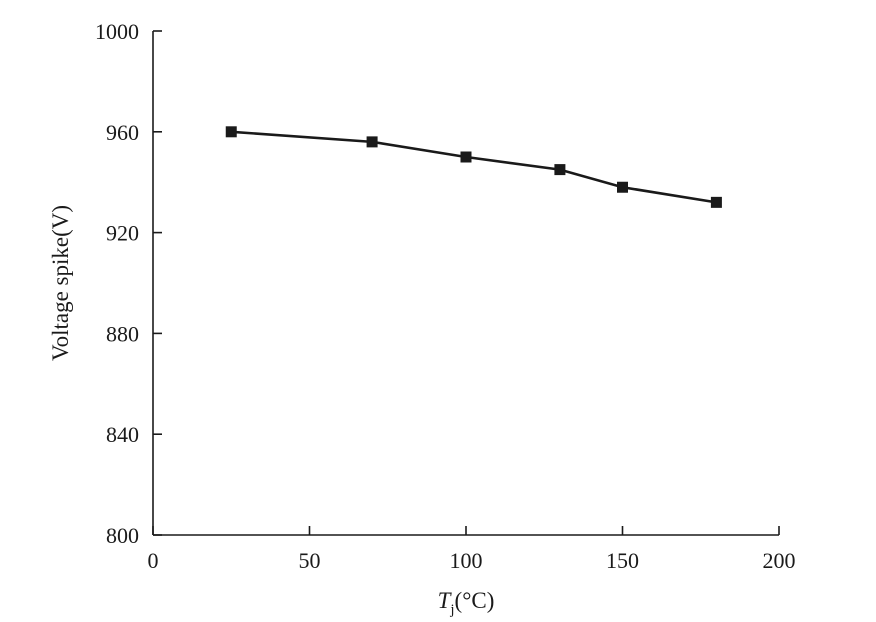 This screenshot has height=622, width=876. I want to click on x-axis-title: Tj(°C), so click(466, 603).